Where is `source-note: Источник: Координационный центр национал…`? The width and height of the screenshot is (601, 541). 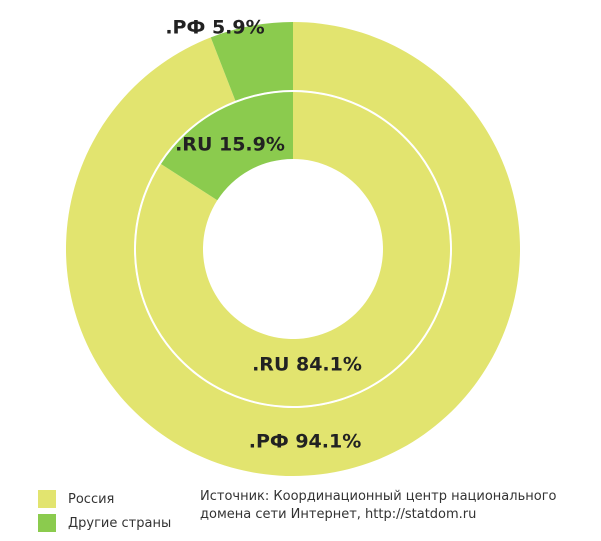
source-note: Источник: Координационный центр национал… is located at coordinates (378, 505).